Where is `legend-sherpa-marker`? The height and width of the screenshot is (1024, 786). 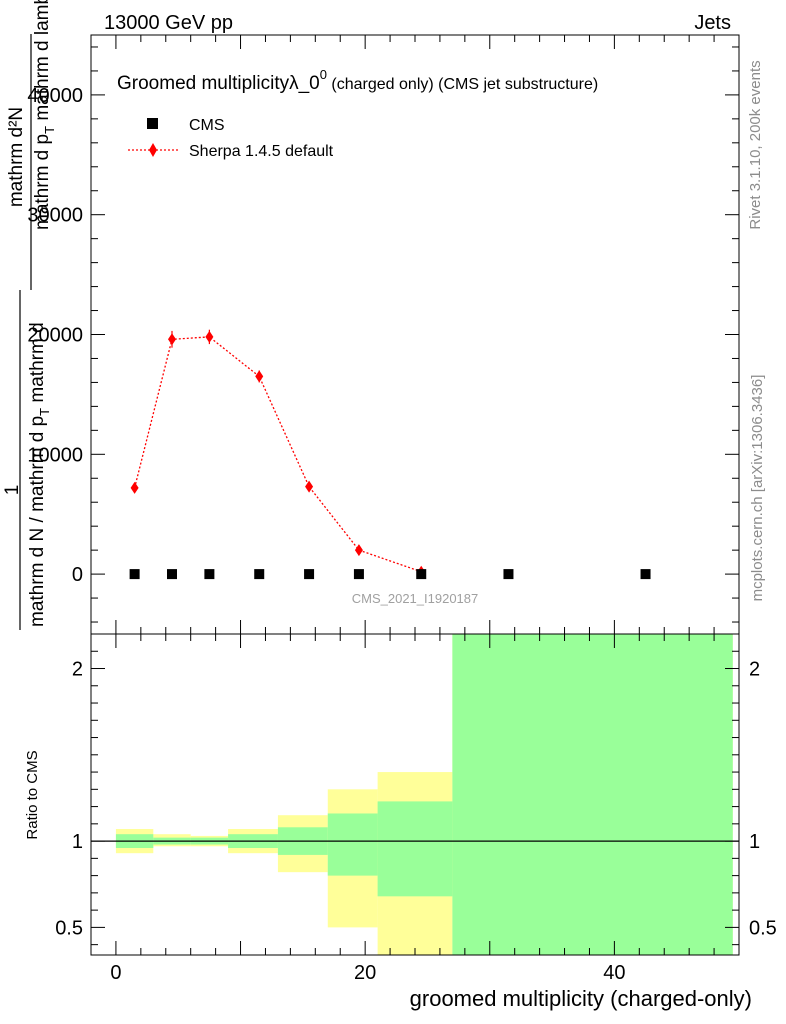
legend-sherpa-marker is located at coordinates (153, 150).